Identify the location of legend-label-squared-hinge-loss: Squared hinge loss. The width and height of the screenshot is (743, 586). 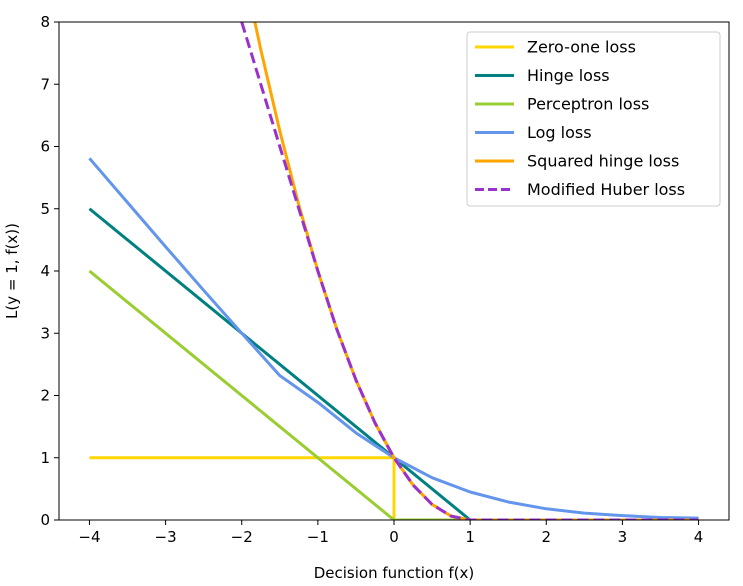
(603, 161).